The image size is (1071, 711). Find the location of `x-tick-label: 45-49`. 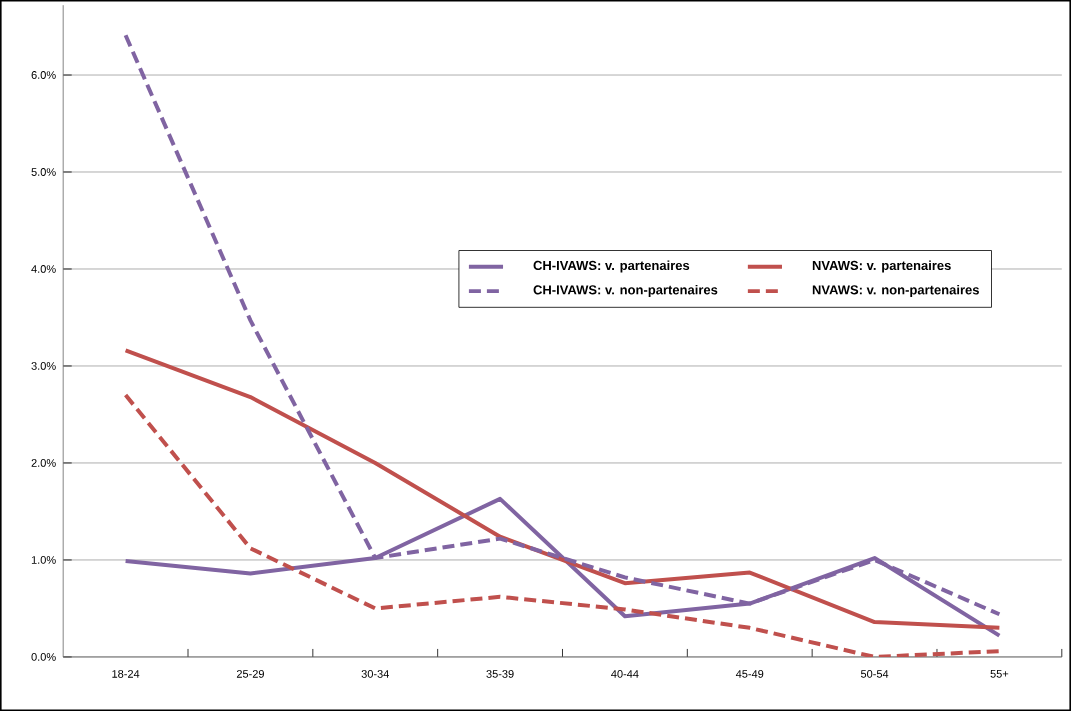

x-tick-label: 45-49 is located at coordinates (749, 673).